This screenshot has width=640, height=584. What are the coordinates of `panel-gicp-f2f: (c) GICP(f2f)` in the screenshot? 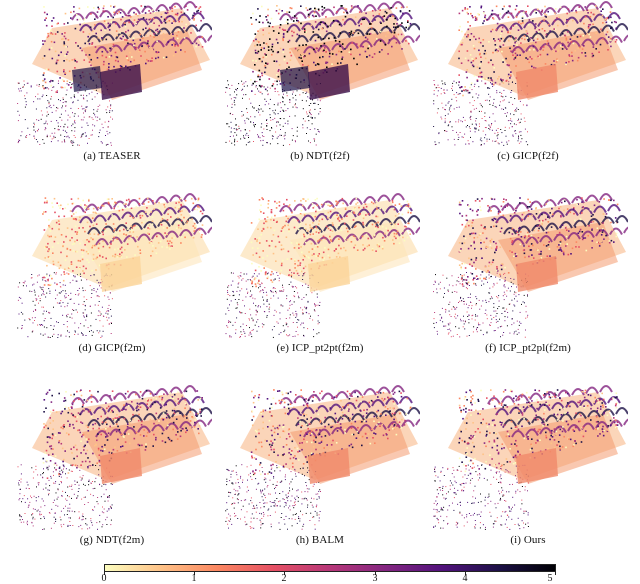 It's located at (528, 90).